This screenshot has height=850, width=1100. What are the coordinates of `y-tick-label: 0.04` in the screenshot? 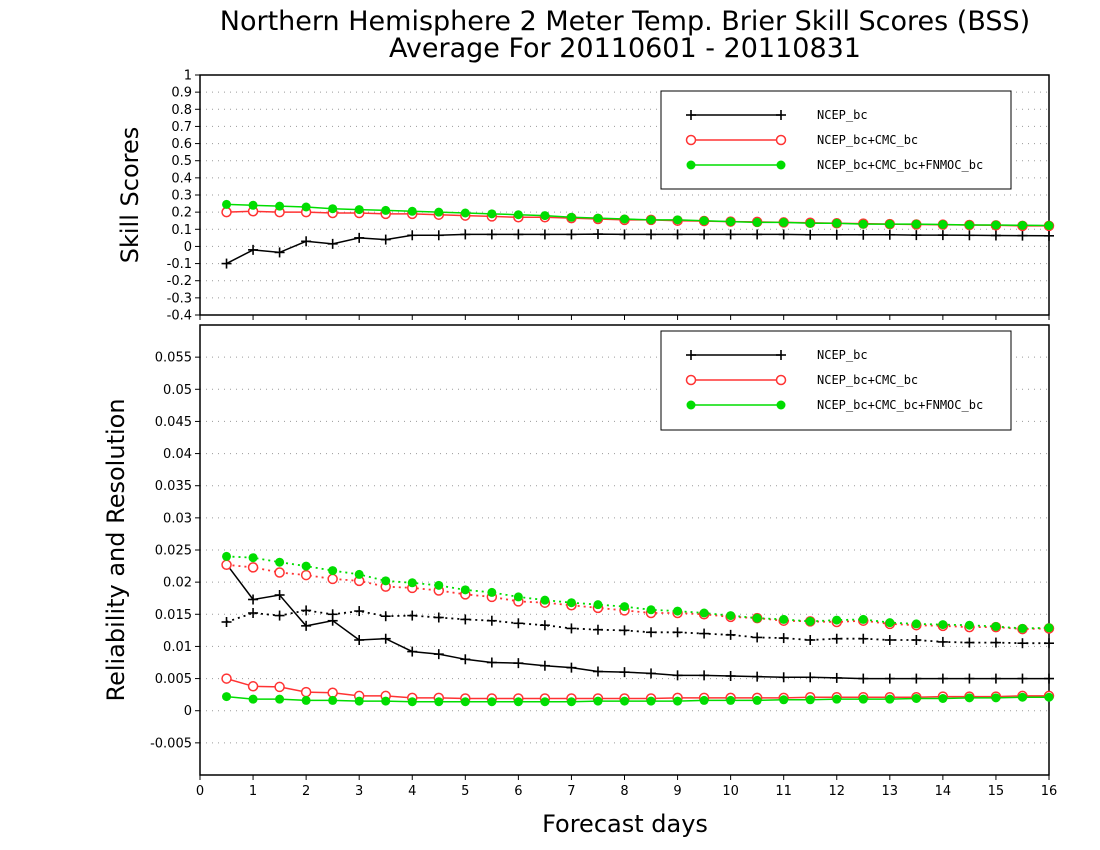 It's located at (177, 454).